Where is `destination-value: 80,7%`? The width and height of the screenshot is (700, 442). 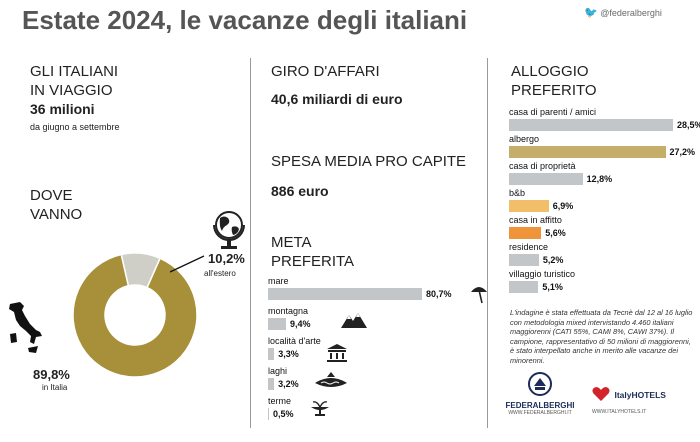
destination-value: 80,7% is located at coordinates (439, 294).